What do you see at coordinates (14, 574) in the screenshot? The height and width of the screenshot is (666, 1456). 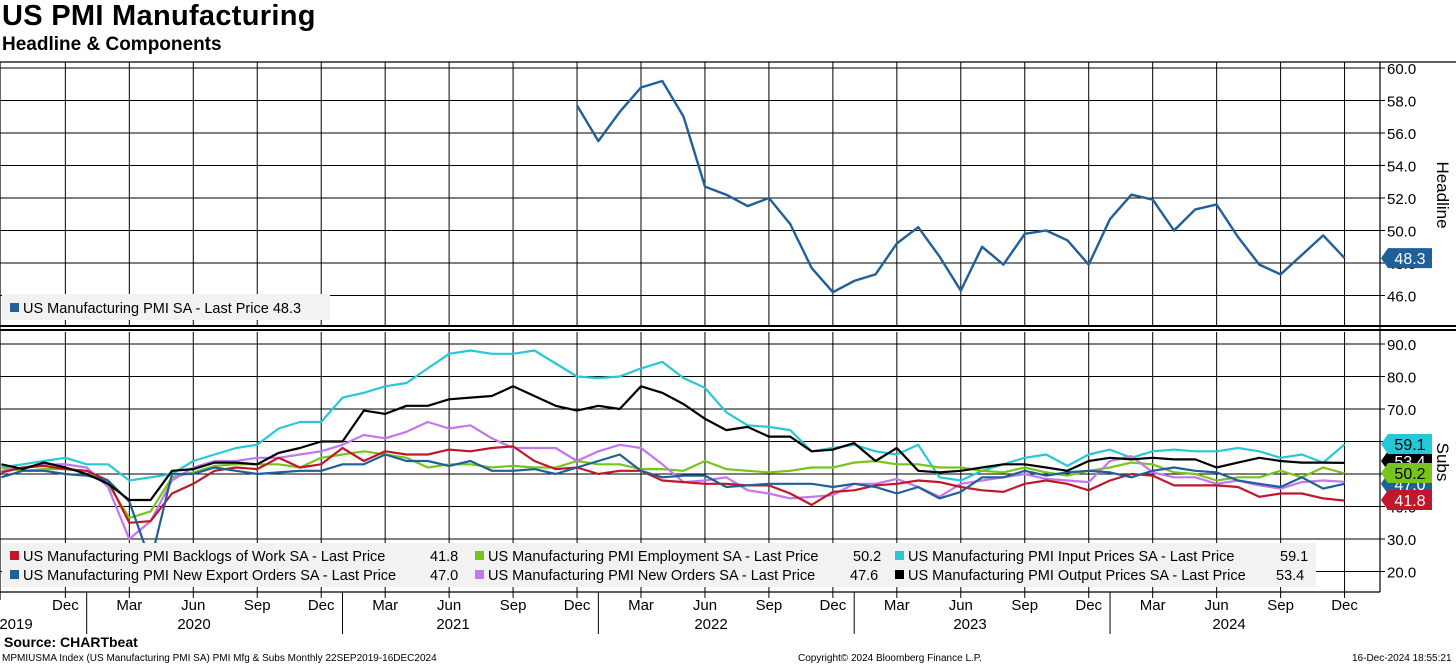 I see `legend-swatch-export-orders` at bounding box center [14, 574].